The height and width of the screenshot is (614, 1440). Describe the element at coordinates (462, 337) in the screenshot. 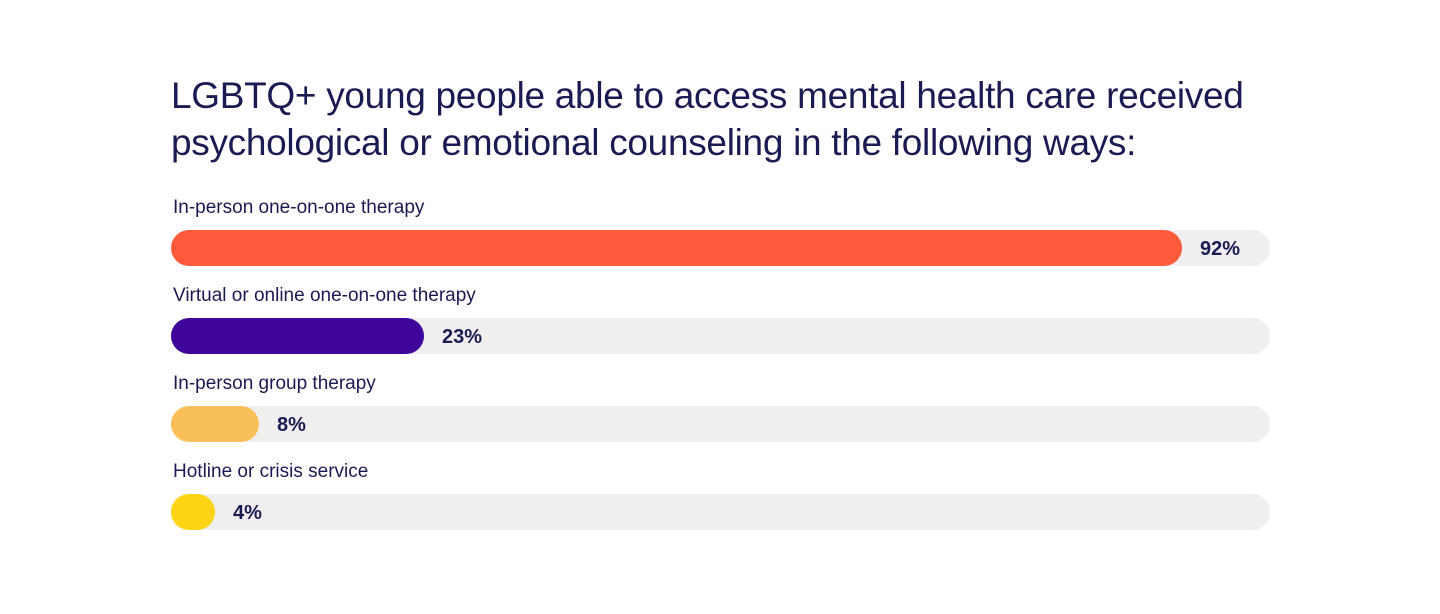

I see `value-label: 23%` at that location.